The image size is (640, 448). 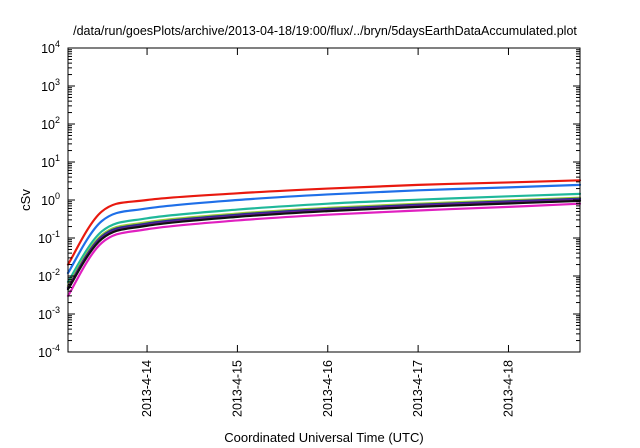 I want to click on y-tick-label: 10⁻², so click(x=49, y=275).